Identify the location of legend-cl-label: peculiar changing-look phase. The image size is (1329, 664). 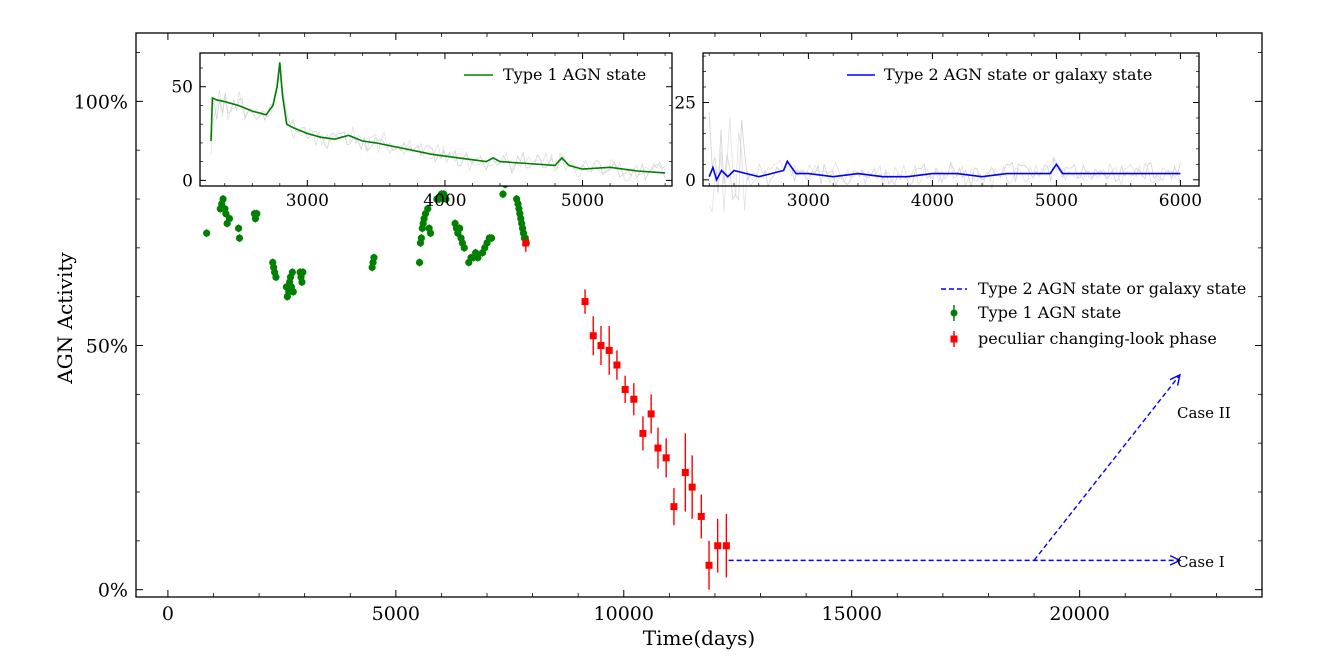
(1097, 338).